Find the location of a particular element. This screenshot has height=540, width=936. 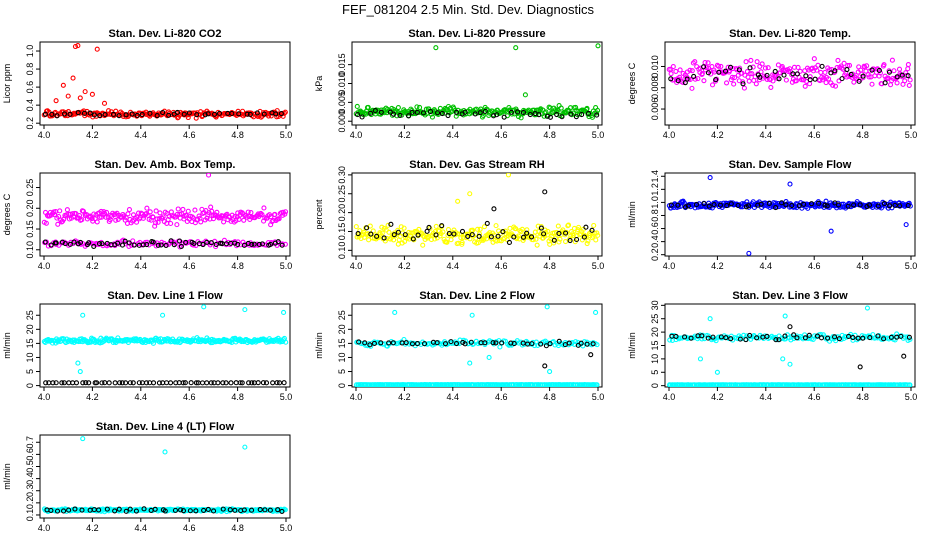

x-tick-label: 4.0 is located at coordinates (669, 266).